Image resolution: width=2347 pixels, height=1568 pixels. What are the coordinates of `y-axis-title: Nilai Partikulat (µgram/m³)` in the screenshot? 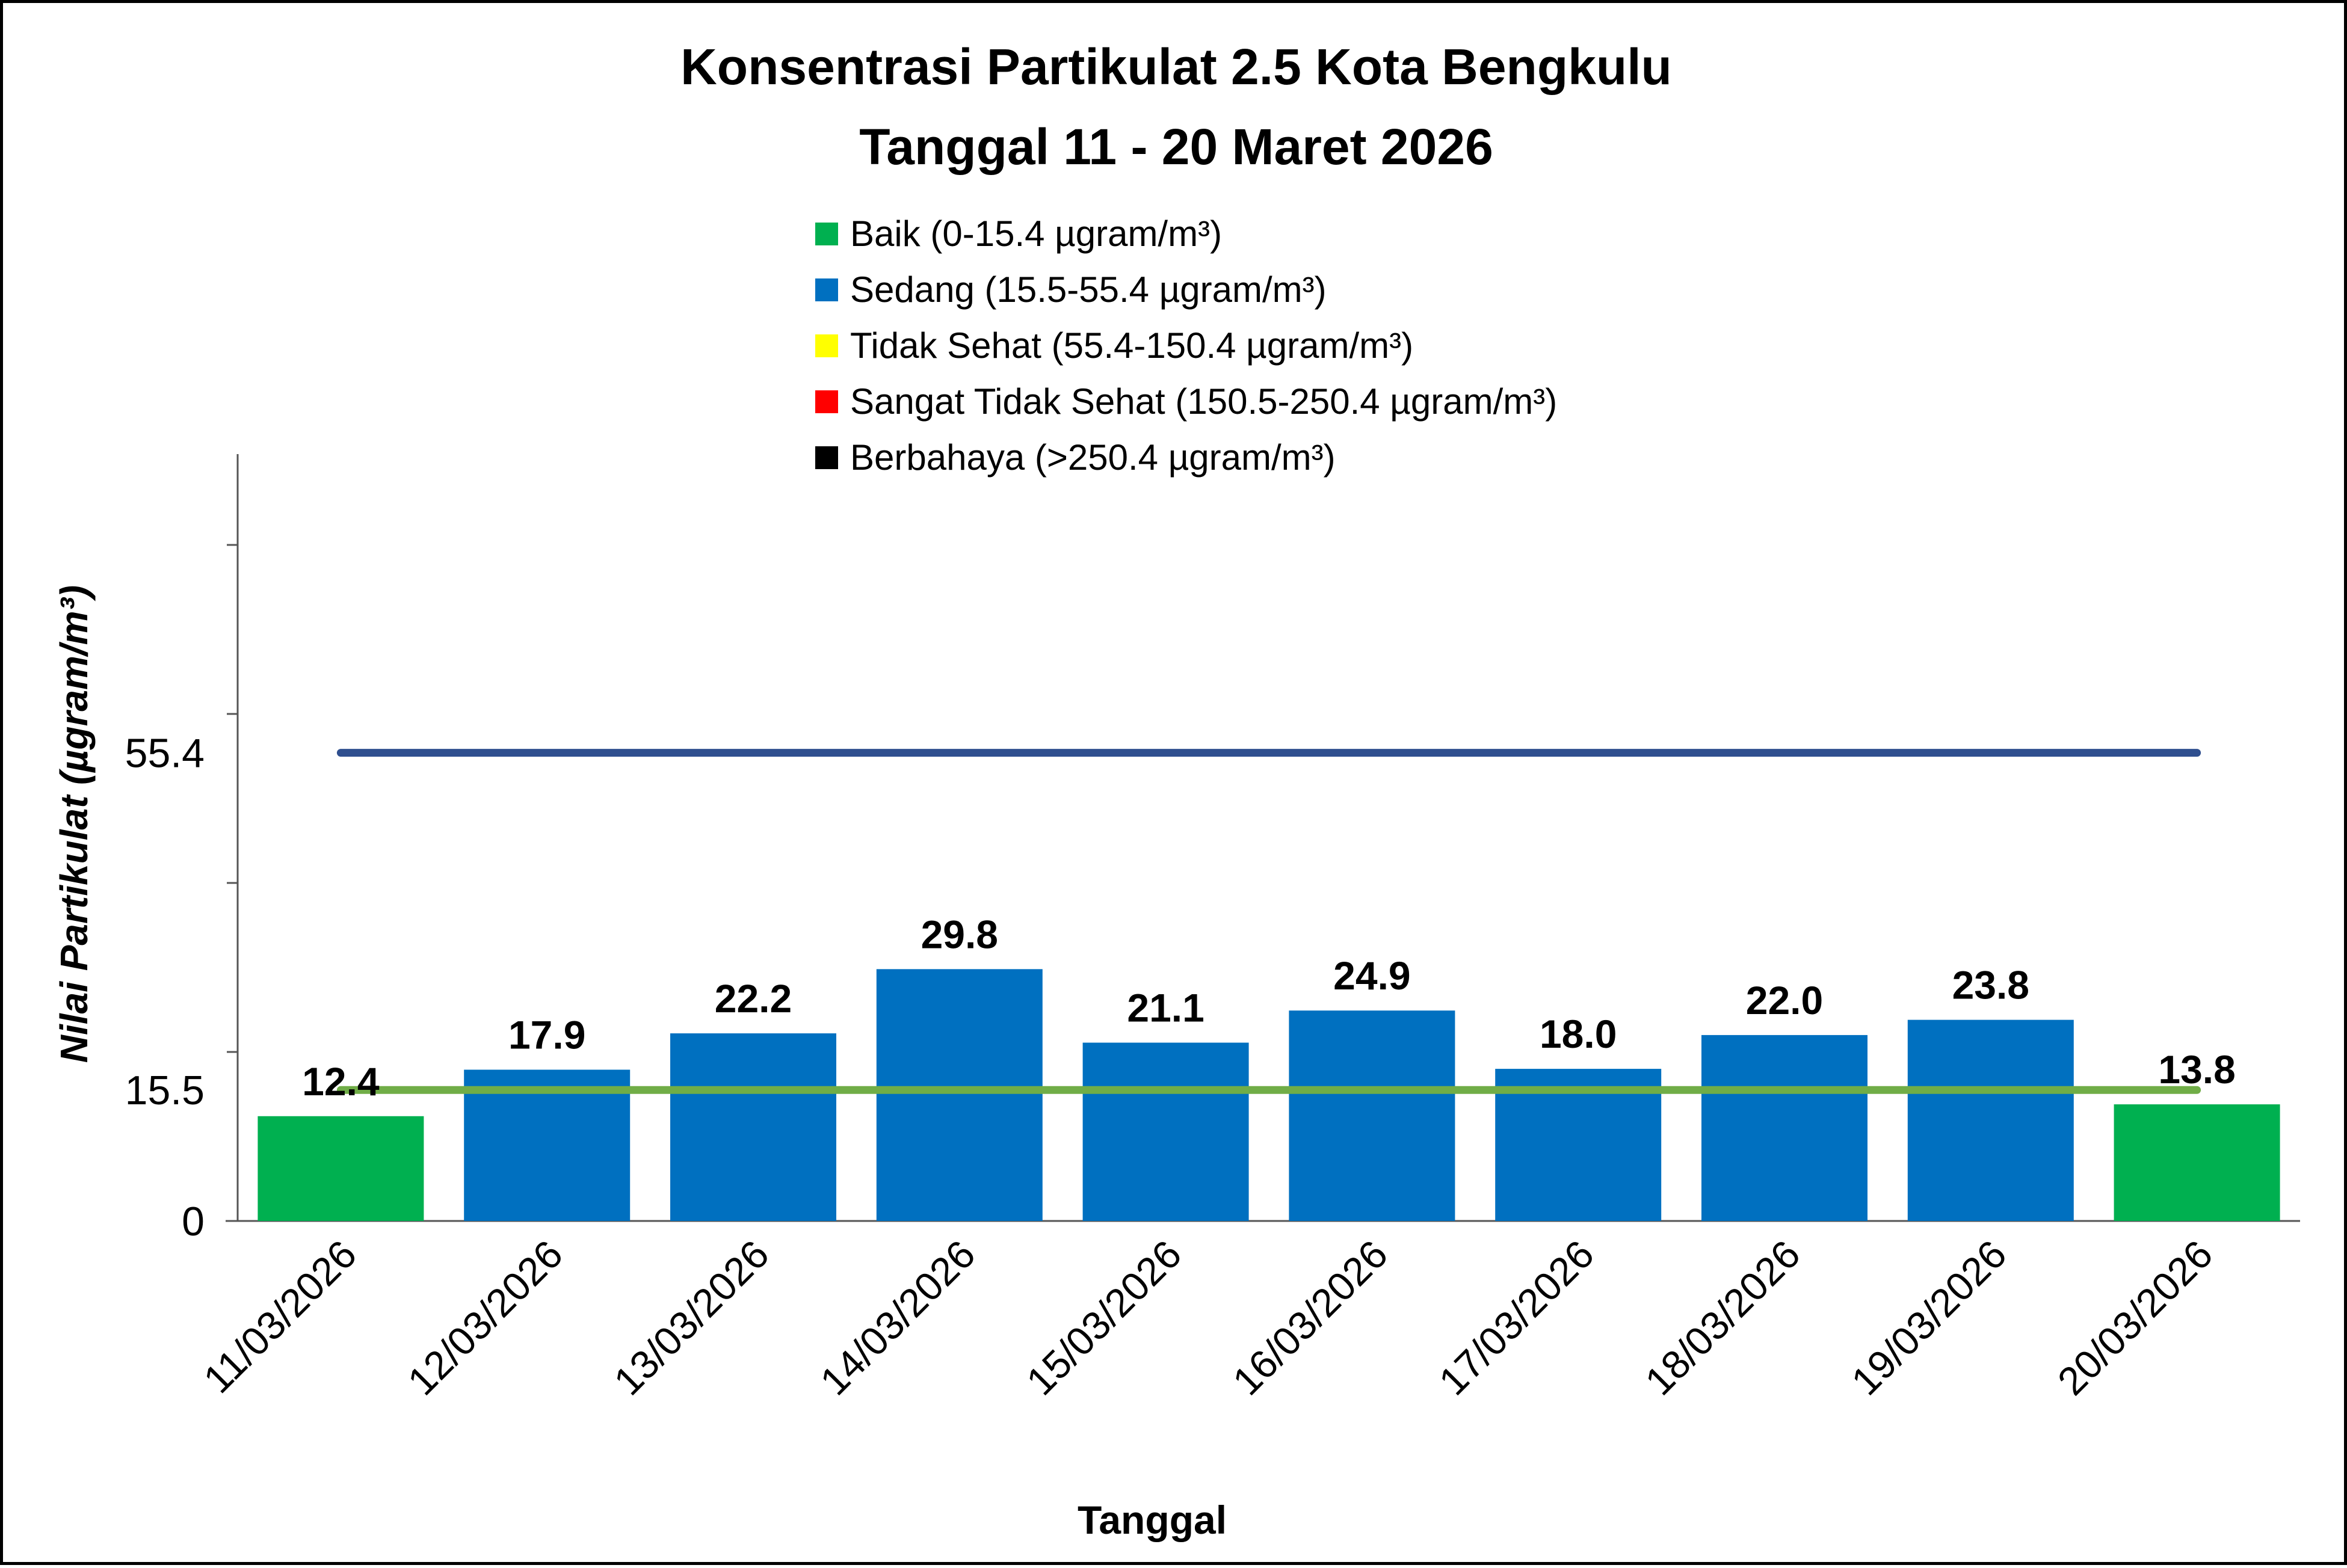 It's located at (74, 824).